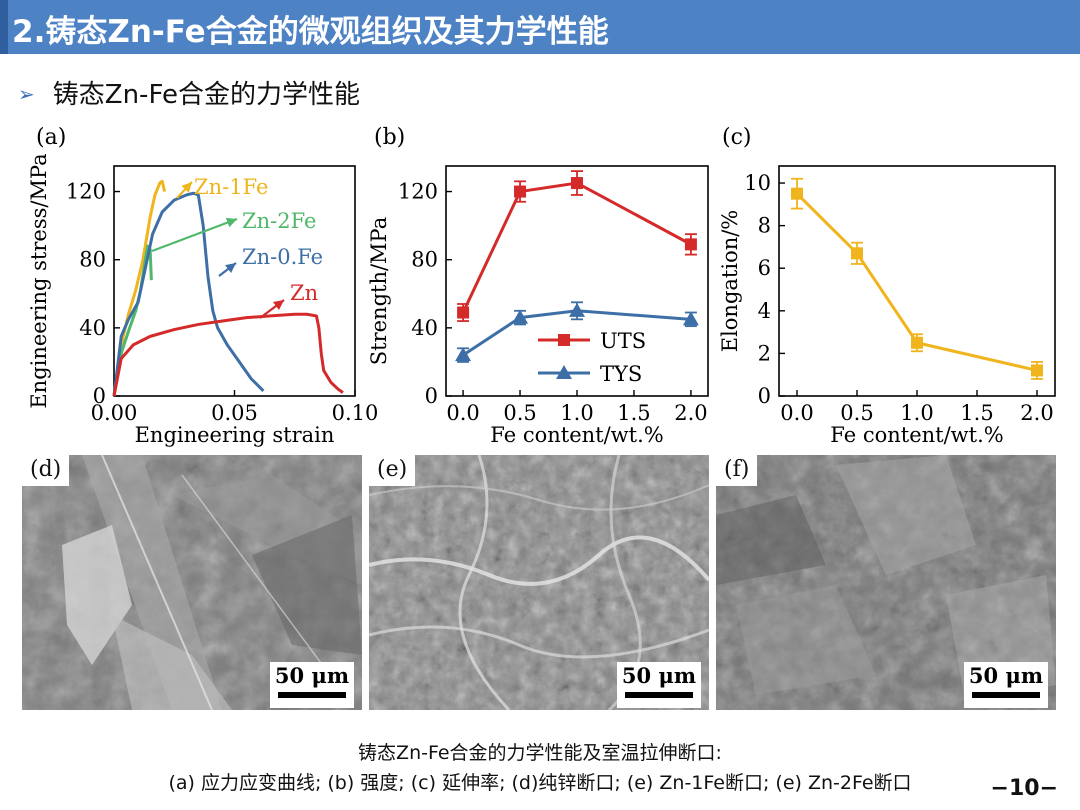 The height and width of the screenshot is (810, 1080). What do you see at coordinates (310, 32) in the screenshot?
I see `slide-title: 2.铸态Zn-Fe合金的微观组织及其力学性能` at bounding box center [310, 32].